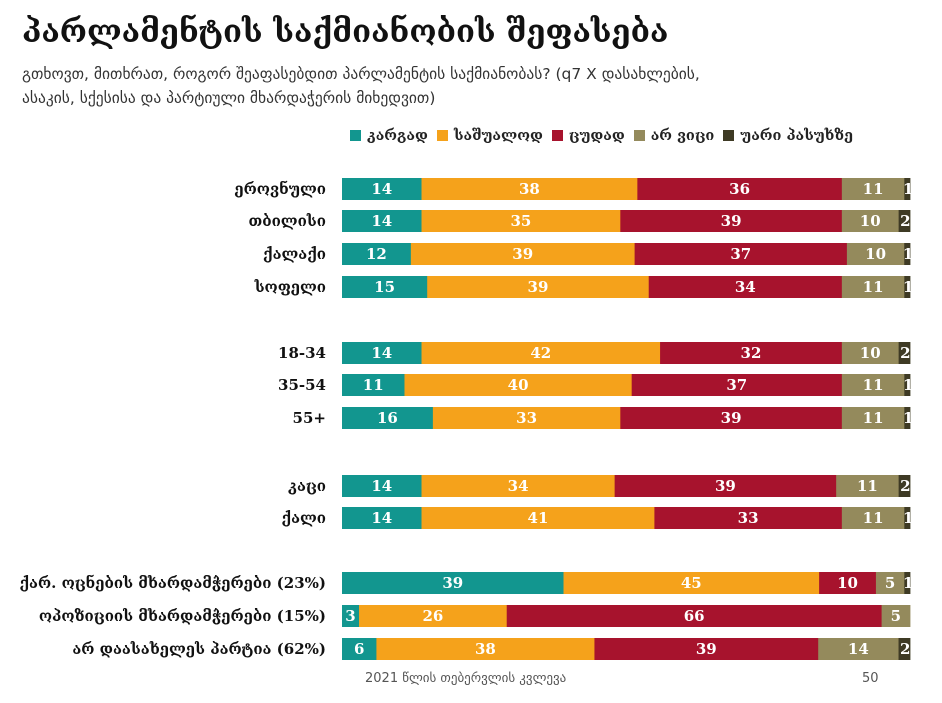  I want to click on category-label: 18-34, so click(302, 353).